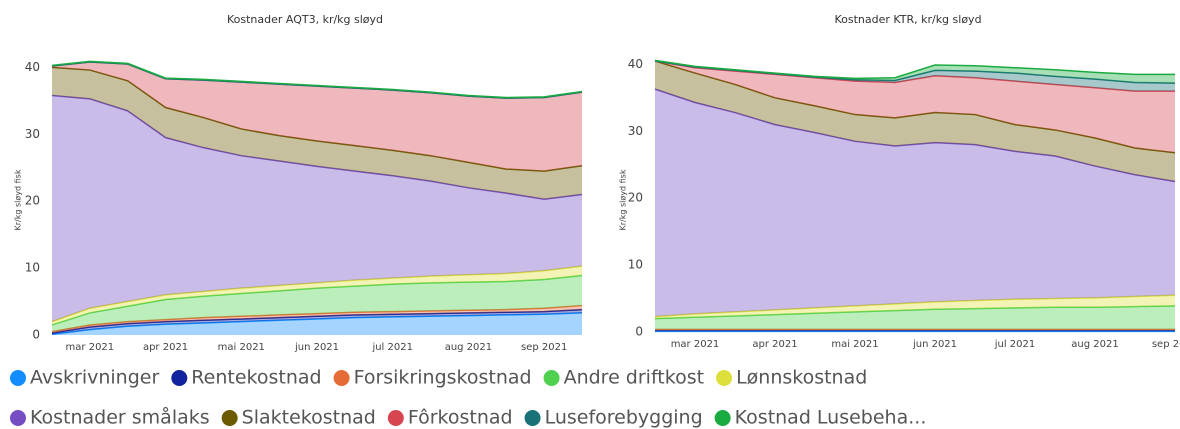 This screenshot has width=1180, height=429. Describe the element at coordinates (120, 417) in the screenshot. I see `legend-label: Kostnader smålaks` at that location.